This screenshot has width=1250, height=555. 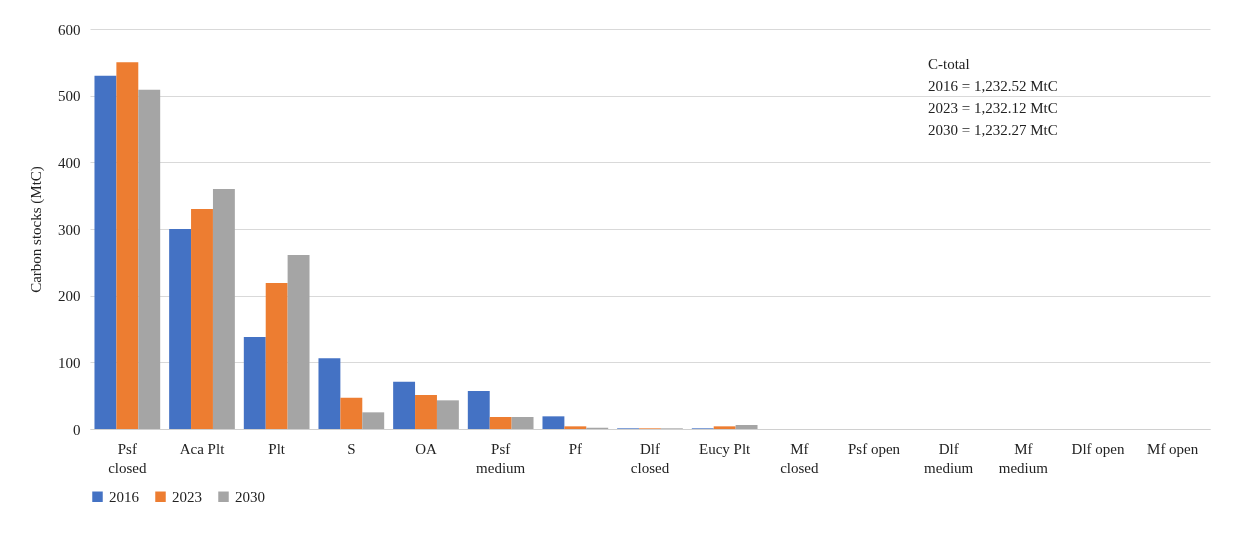 I want to click on y-tick-label: 100, so click(x=69, y=362).